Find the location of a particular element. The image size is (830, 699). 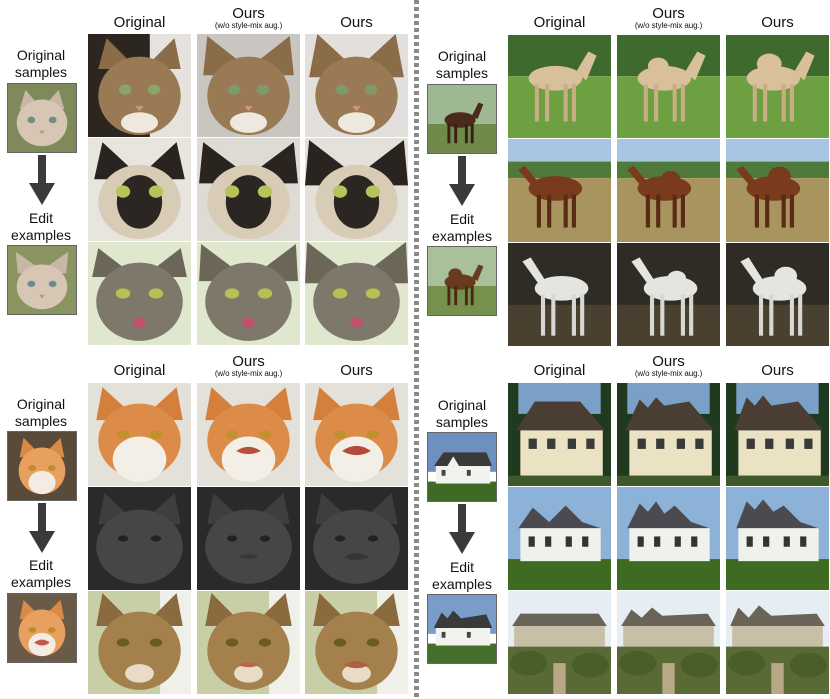

siamese-cat-image is located at coordinates (139, 189).